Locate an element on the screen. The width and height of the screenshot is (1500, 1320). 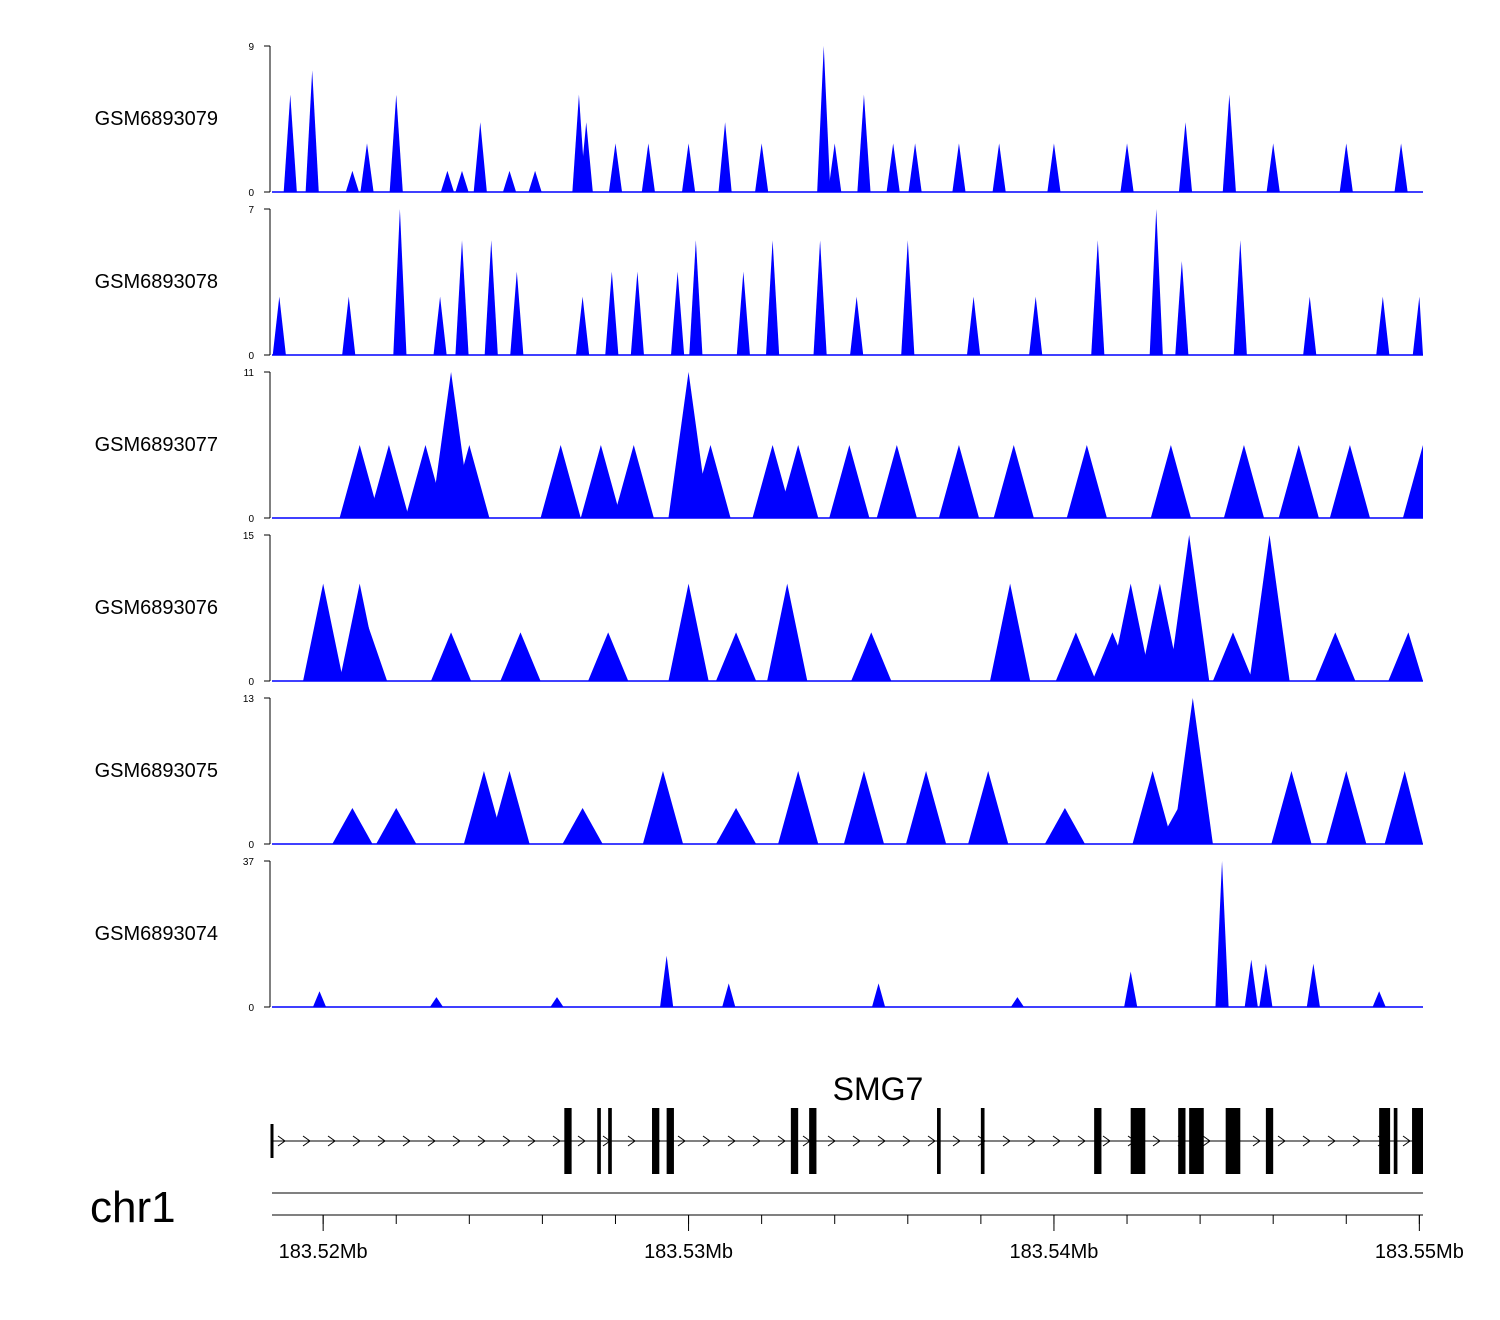
x-tick-label: 183.55Mb is located at coordinates (1419, 1252).